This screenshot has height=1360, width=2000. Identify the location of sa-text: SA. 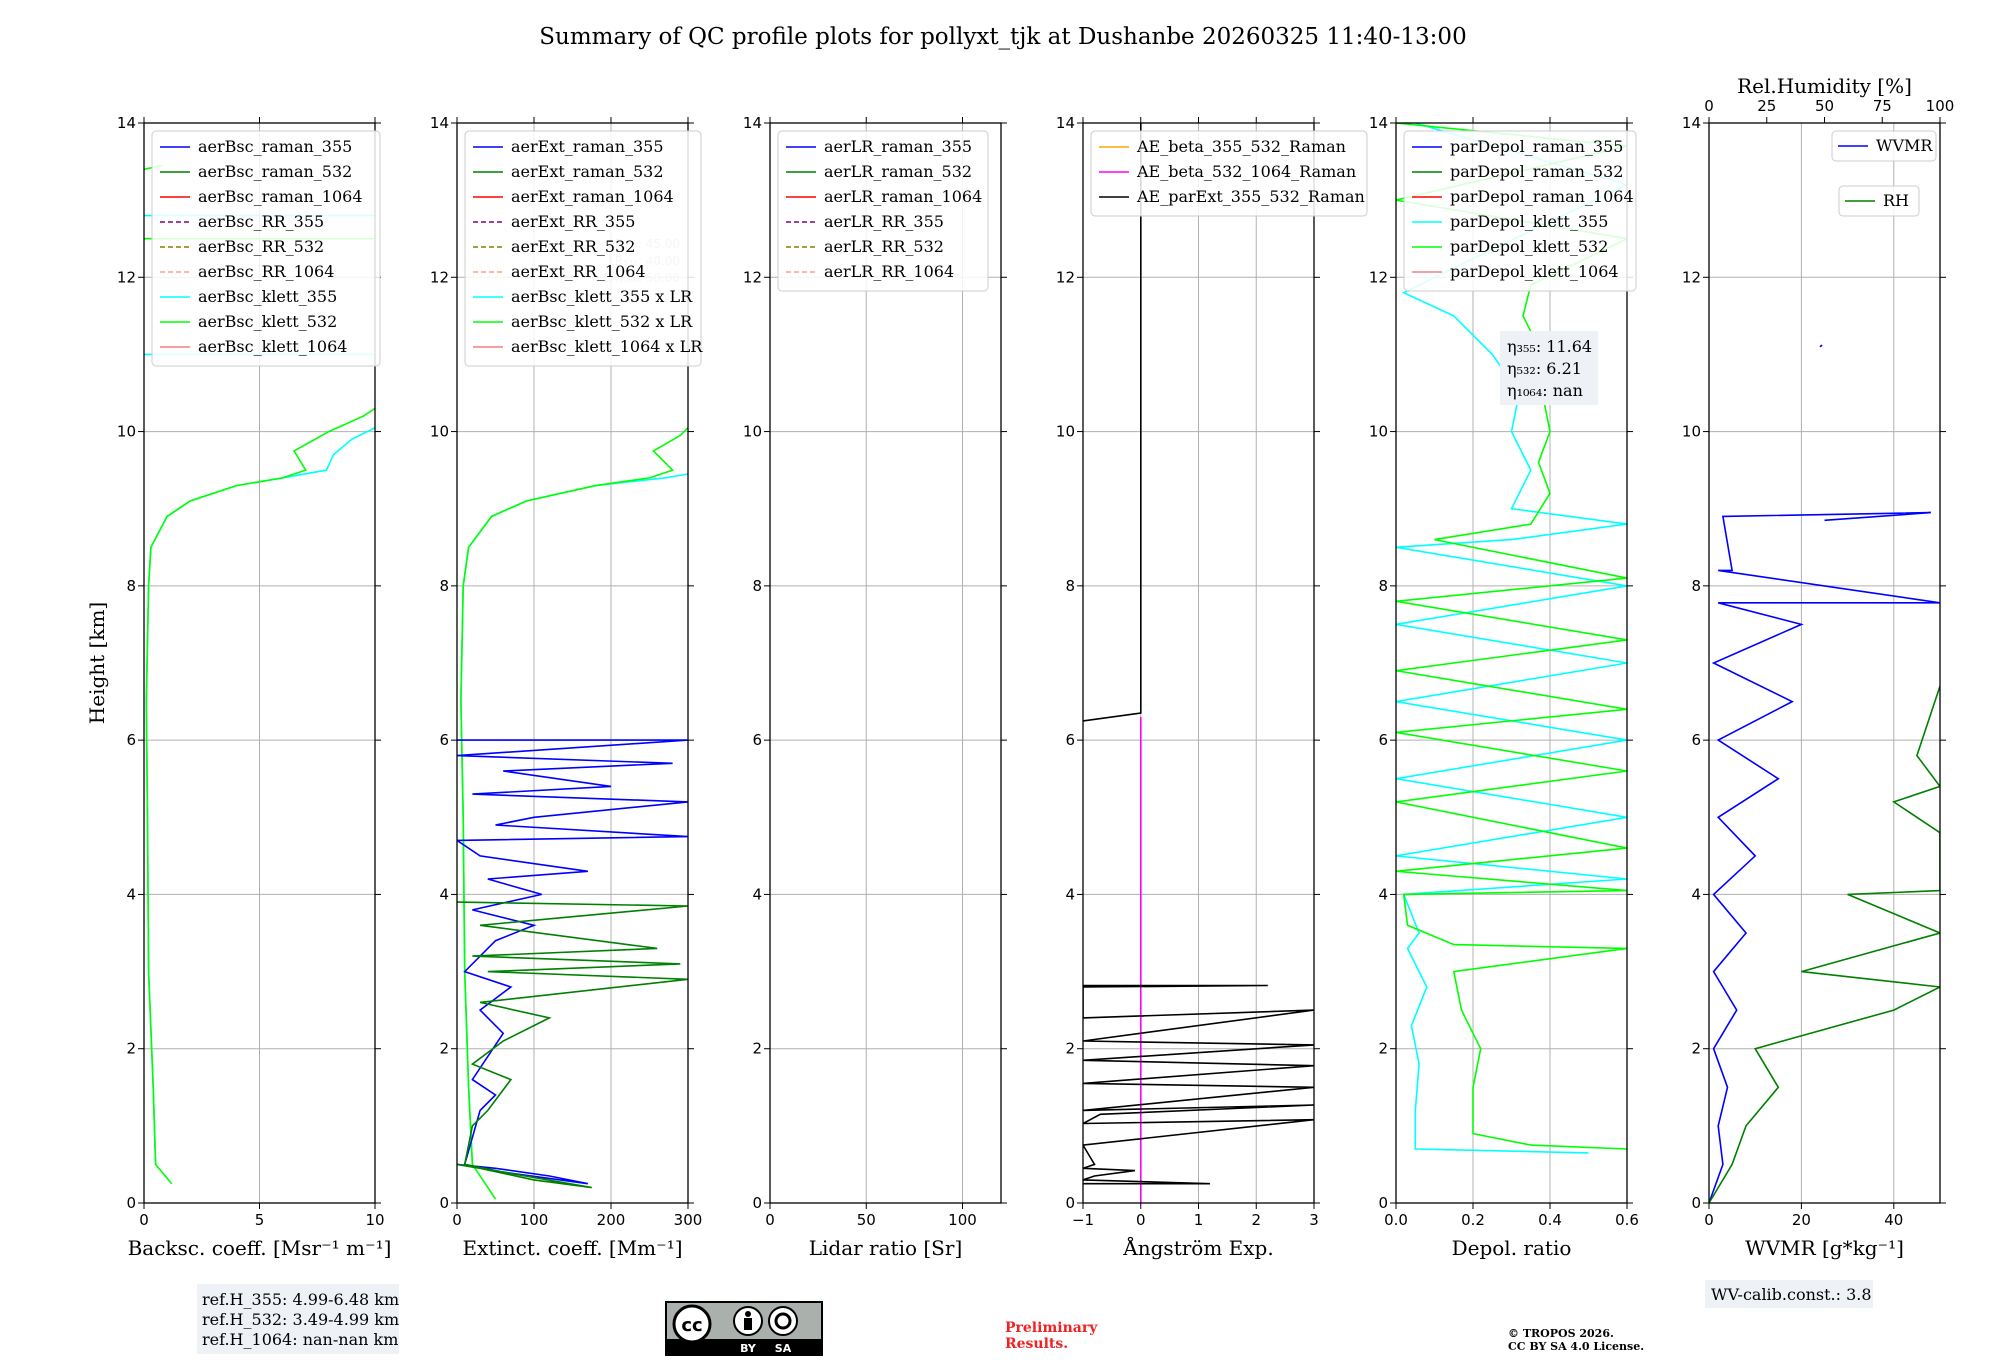
(783, 1348).